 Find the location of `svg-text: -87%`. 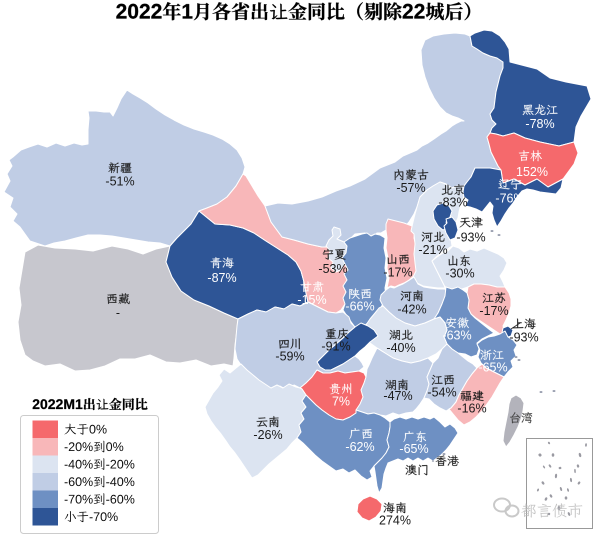

svg-text: -87% is located at coordinates (221, 278).